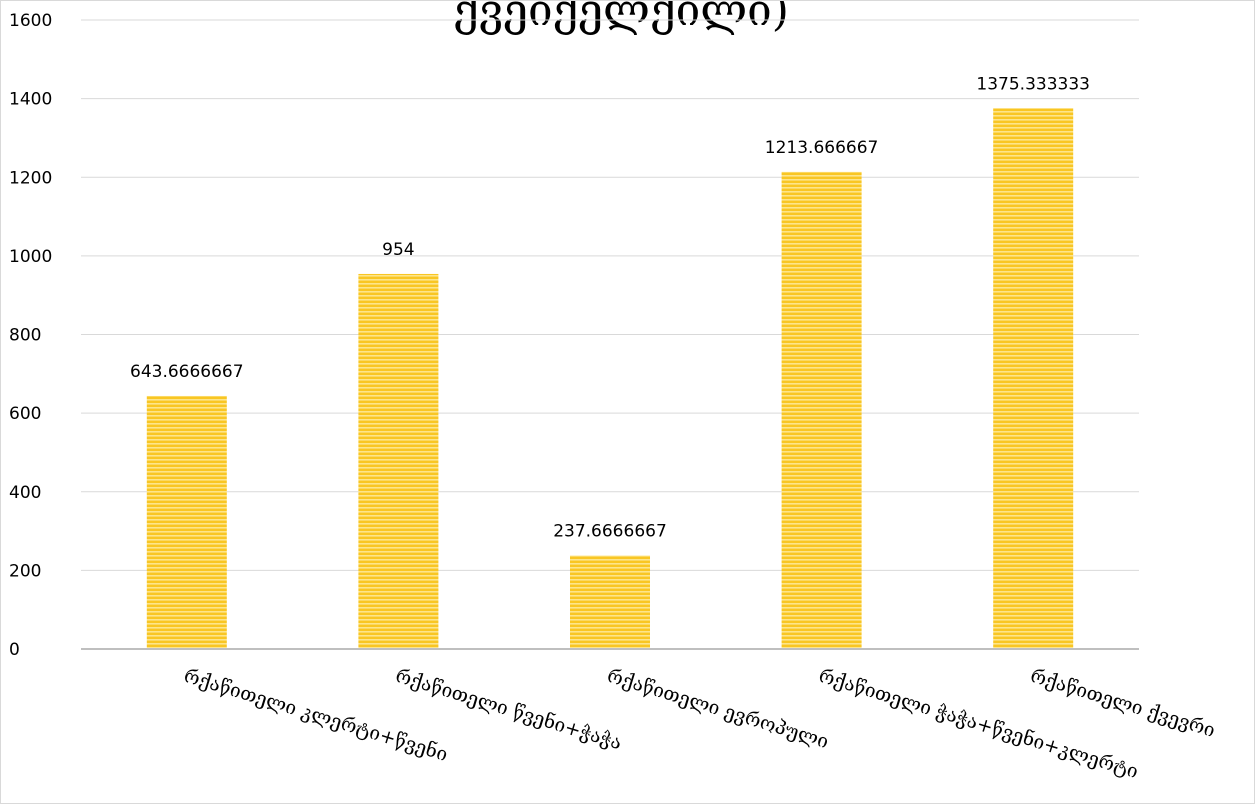 The height and width of the screenshot is (804, 1255). Describe the element at coordinates (30, 178) in the screenshot. I see `y-tick-label: 1200` at that location.